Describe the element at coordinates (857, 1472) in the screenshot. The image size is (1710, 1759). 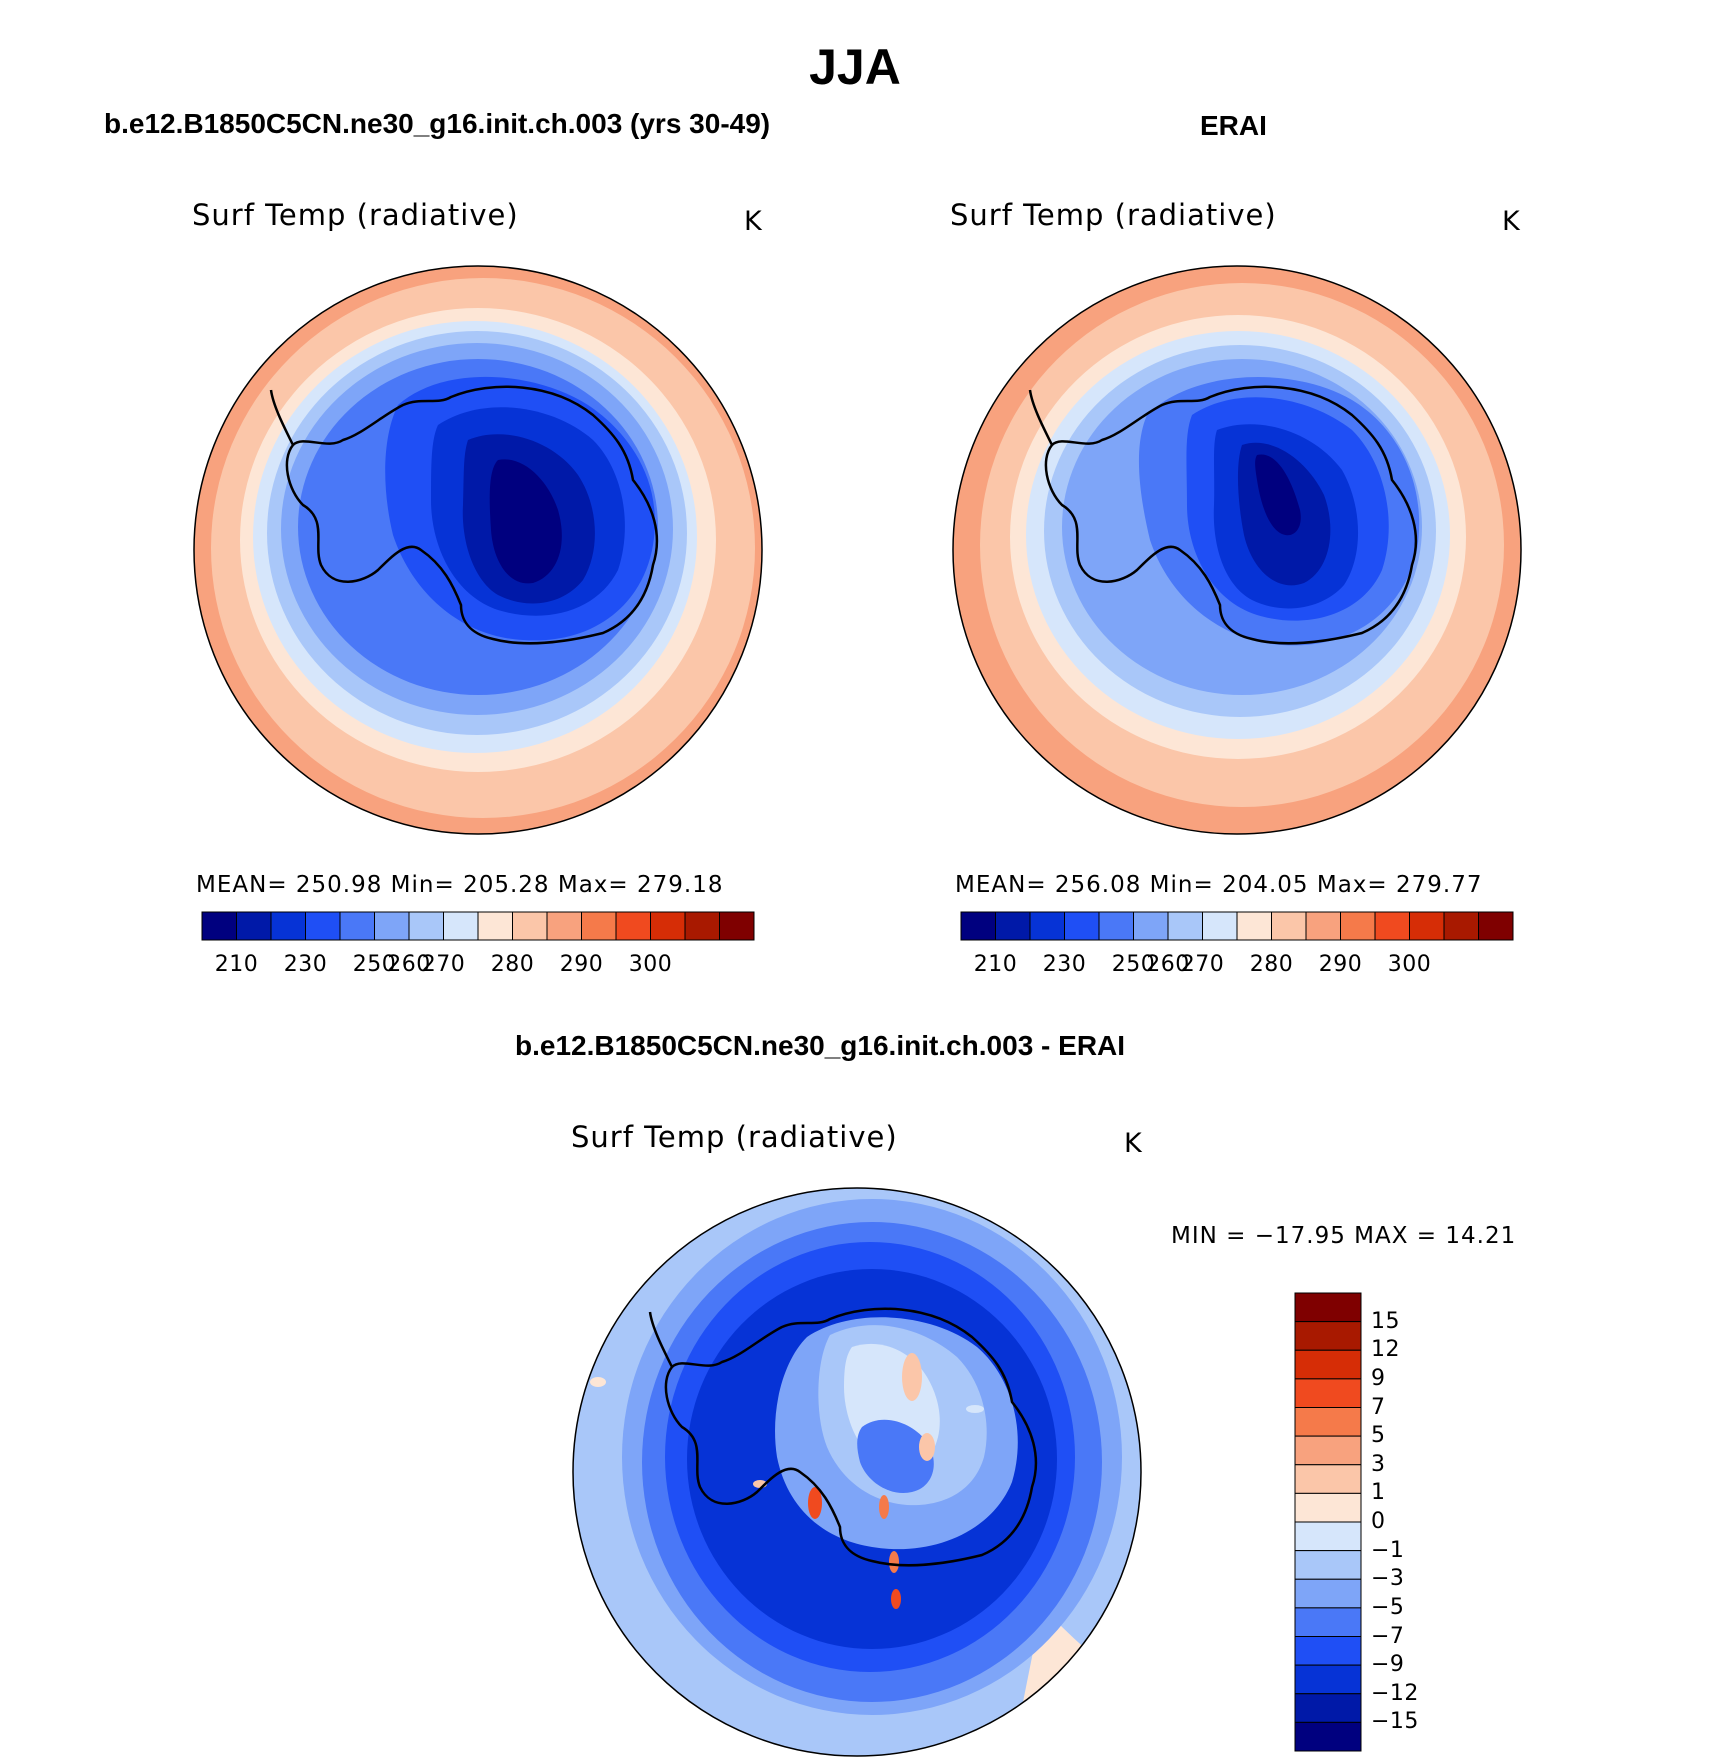
I see `map-diff` at that location.